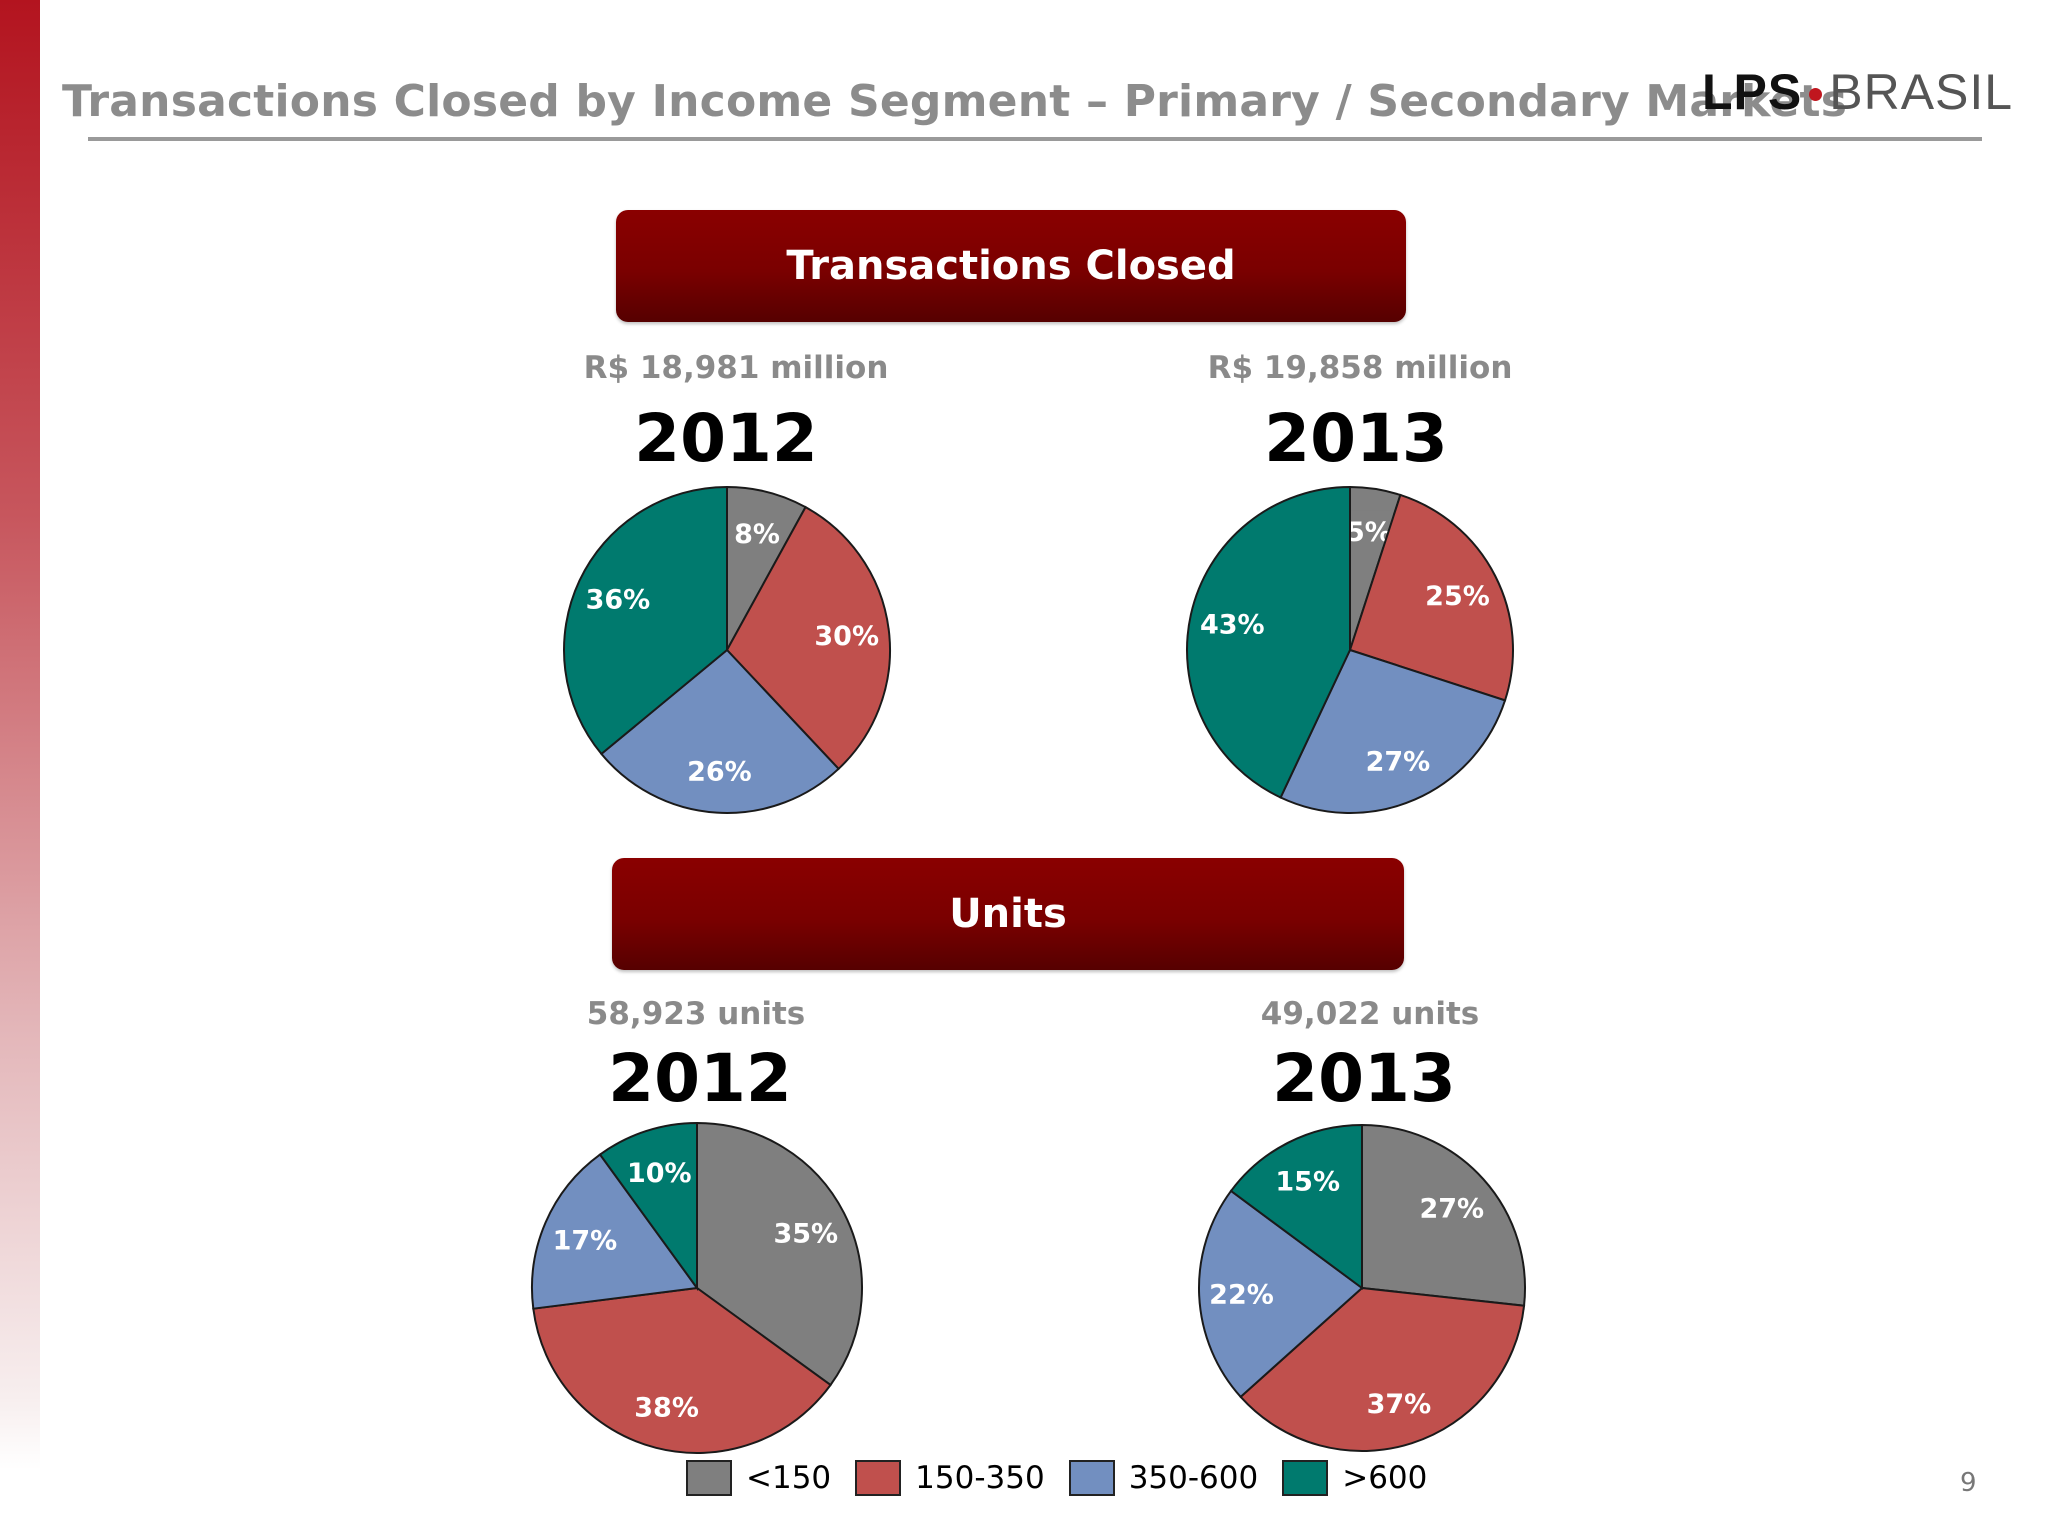 Image resolution: width=2048 pixels, height=1536 pixels. Describe the element at coordinates (1356, 438) in the screenshot. I see `transactions-2013-year: 2013` at that location.